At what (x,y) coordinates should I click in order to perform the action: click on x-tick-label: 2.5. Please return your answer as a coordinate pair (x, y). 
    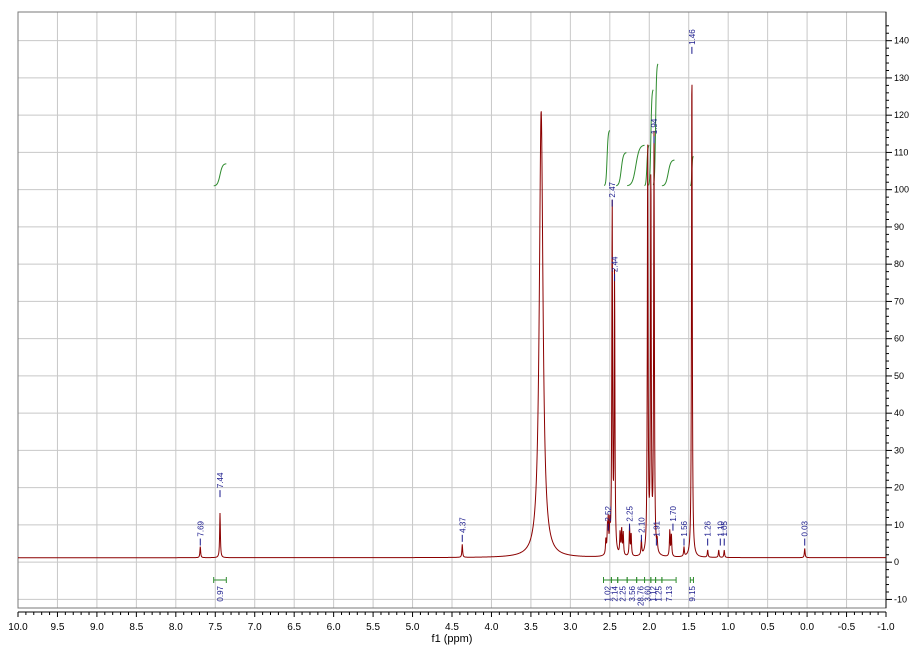
    Looking at the image, I should click on (610, 627).